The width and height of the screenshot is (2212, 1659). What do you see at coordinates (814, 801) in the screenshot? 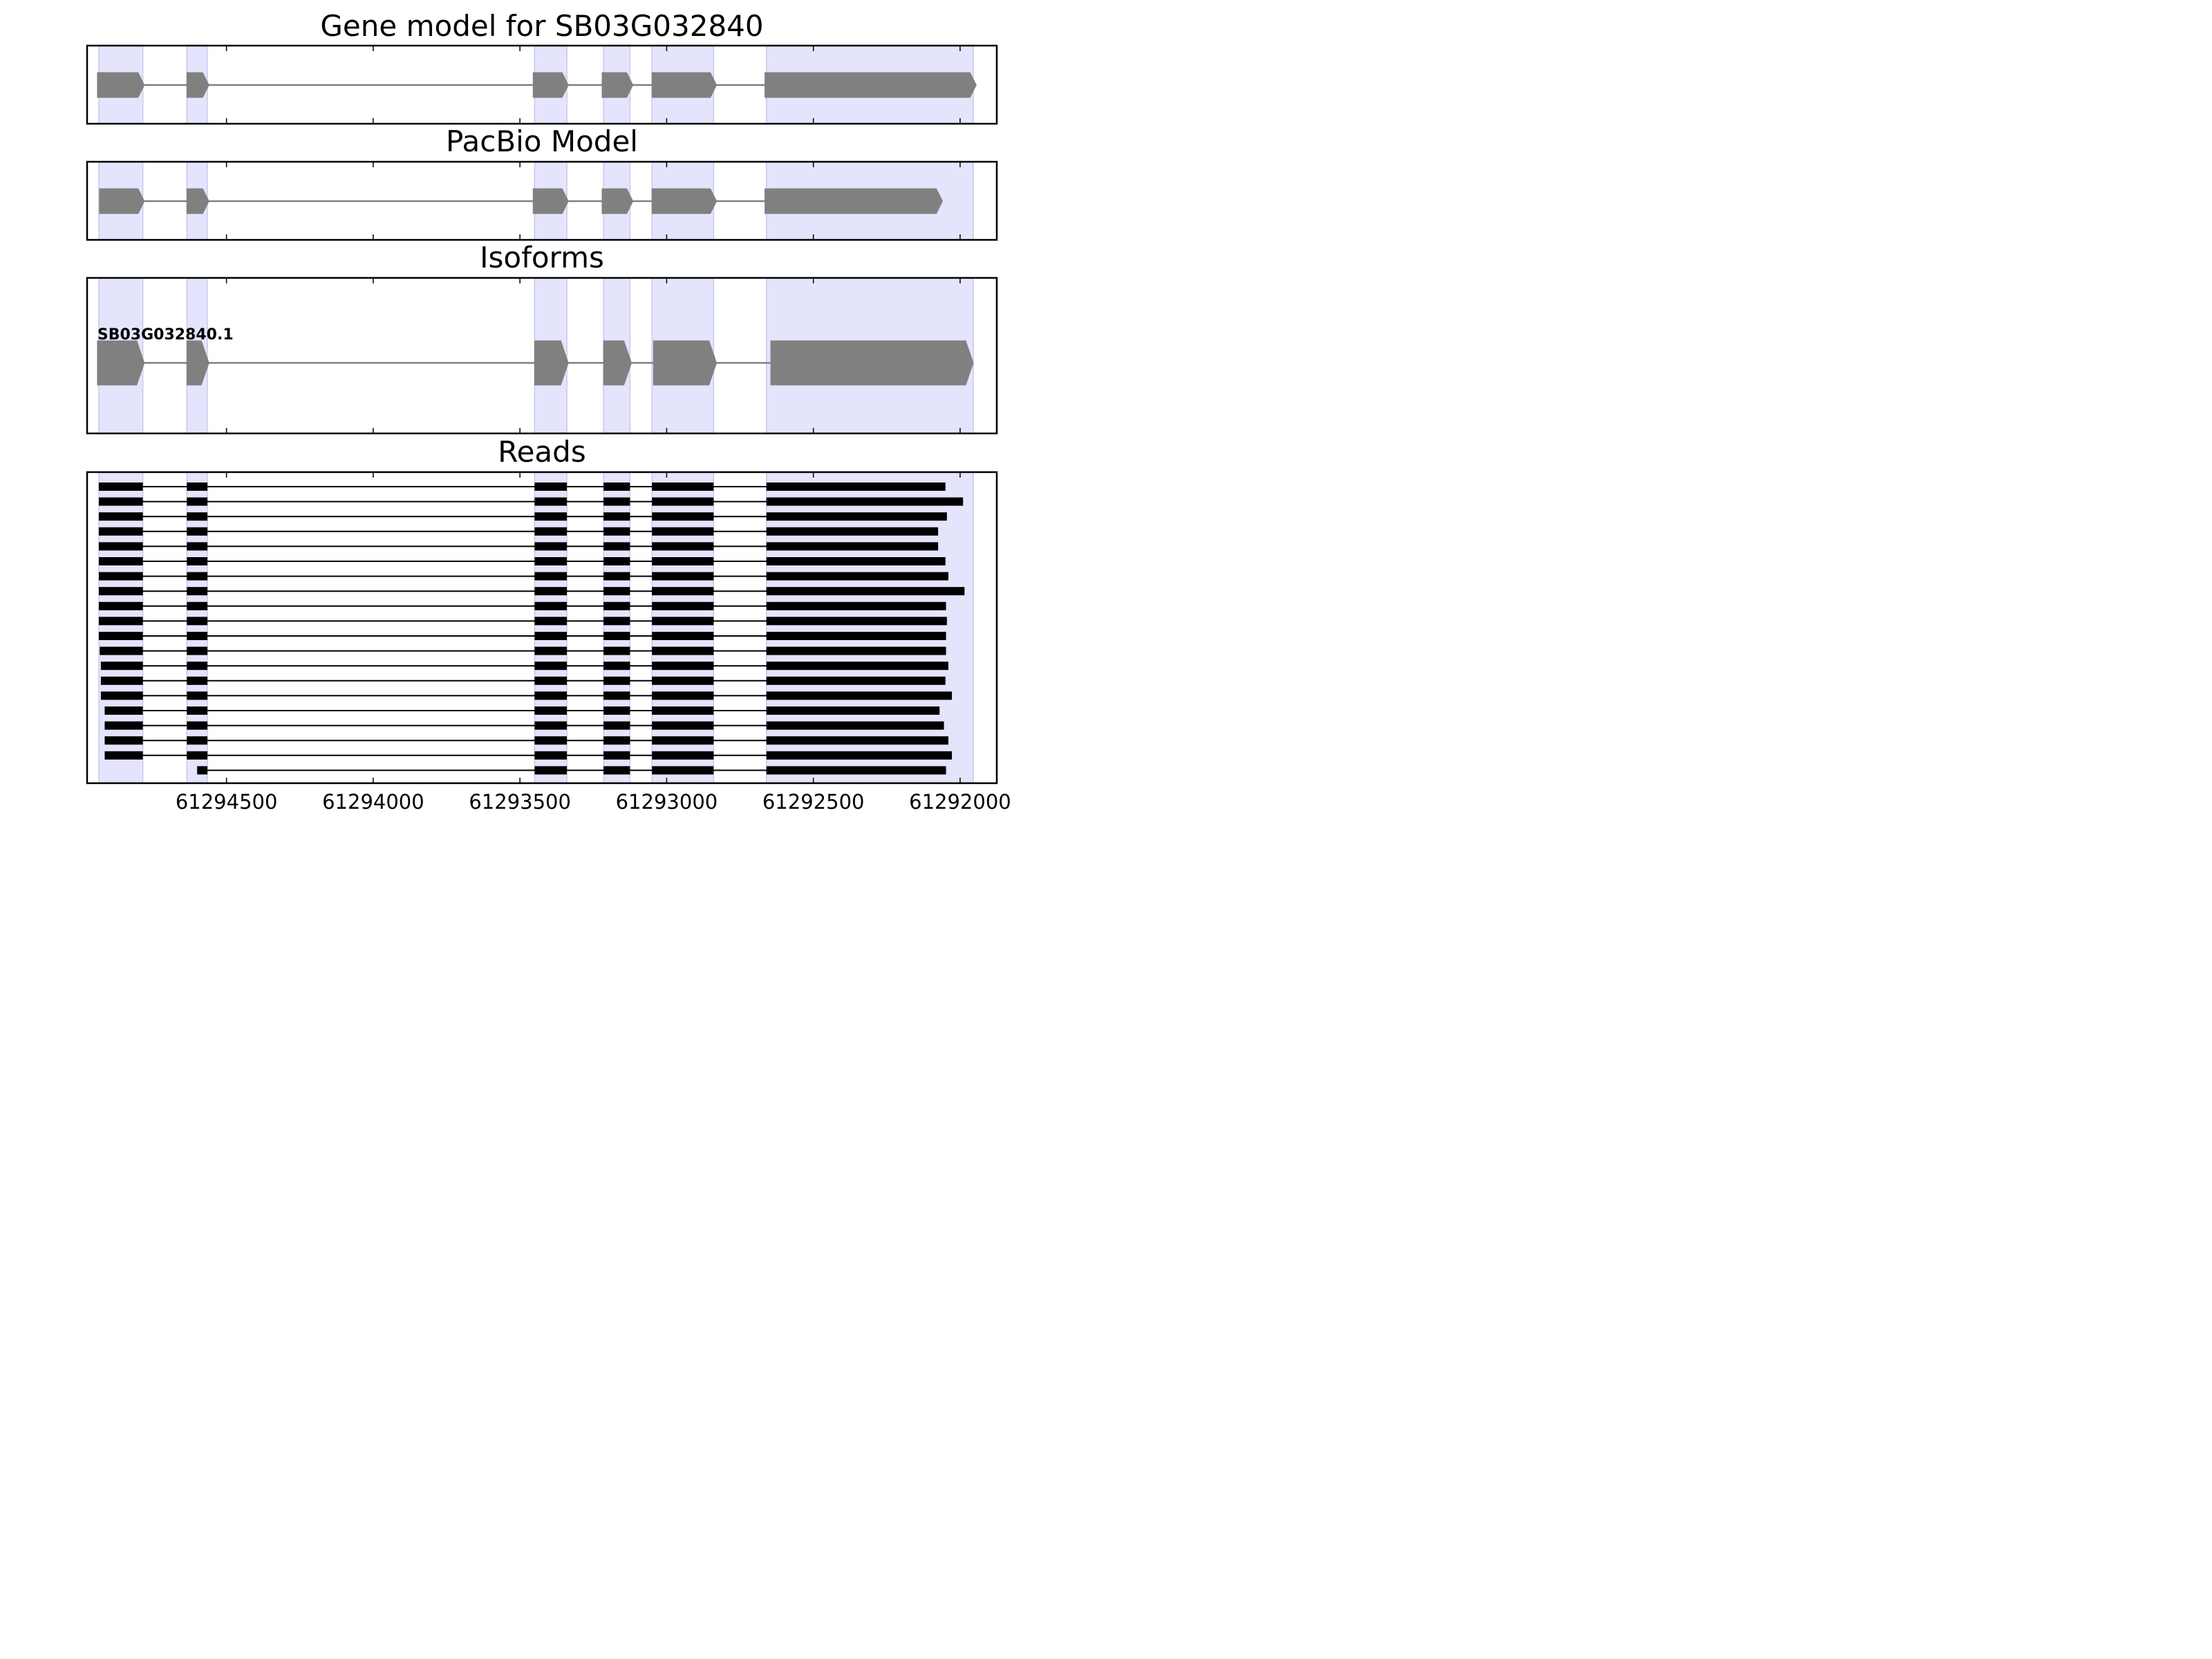
I see `x-tick-label: 61292500` at bounding box center [814, 801].